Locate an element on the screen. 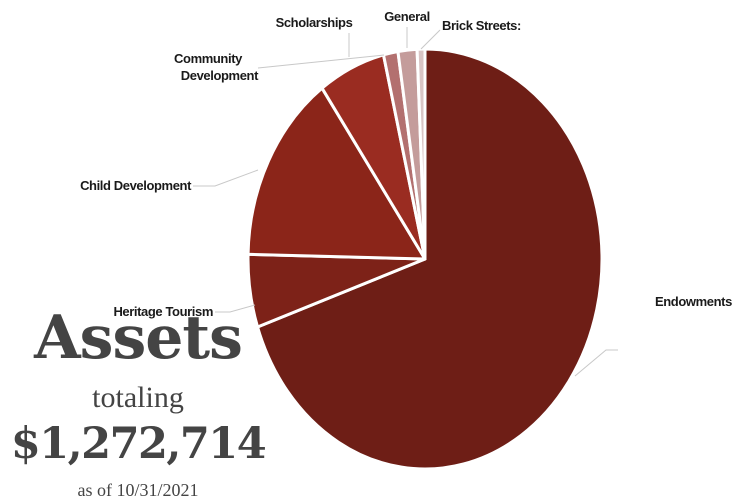 Image resolution: width=749 pixels, height=504 pixels. slice-label-general: General is located at coordinates (407, 16).